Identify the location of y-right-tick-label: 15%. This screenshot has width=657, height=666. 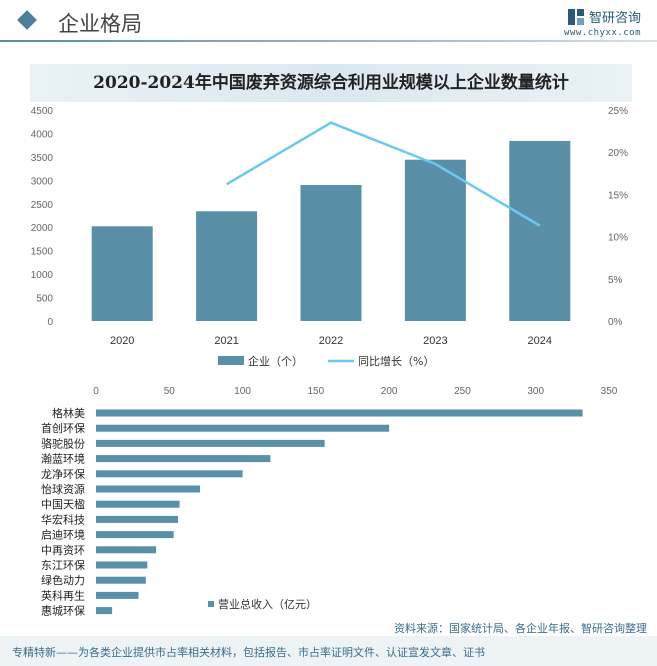
(618, 195).